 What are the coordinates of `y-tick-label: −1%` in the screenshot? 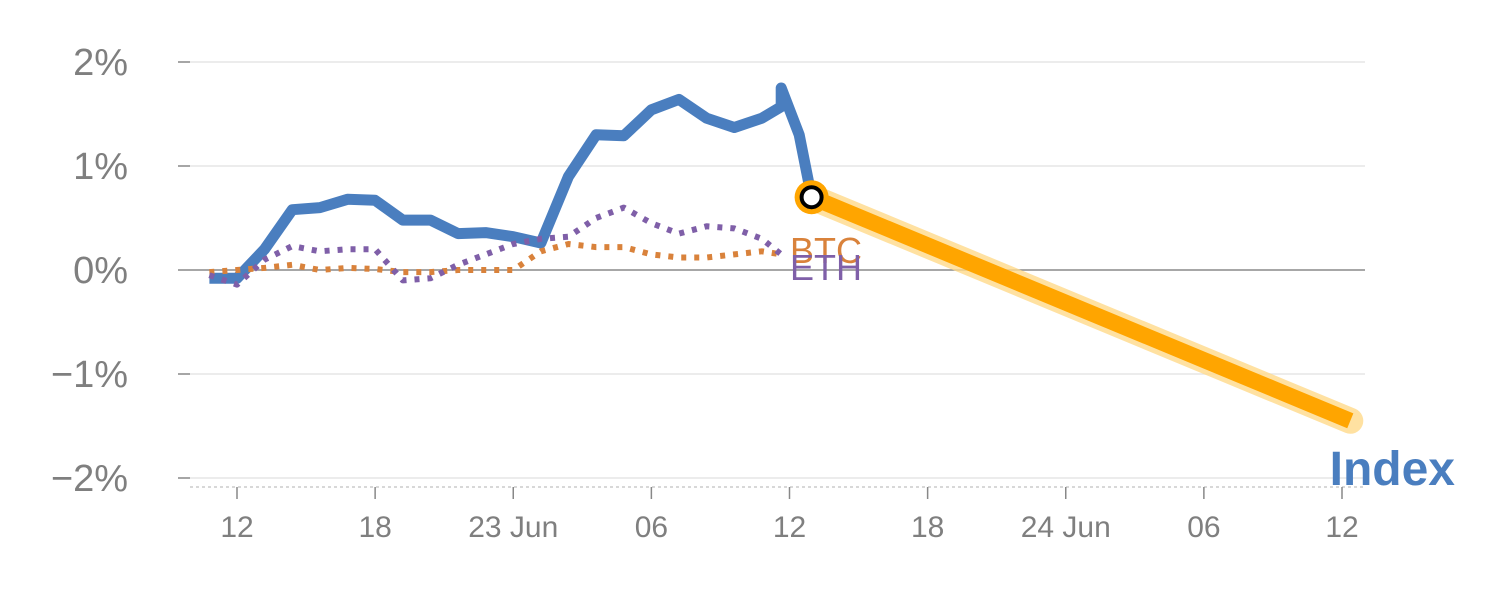 It's located at (89, 375).